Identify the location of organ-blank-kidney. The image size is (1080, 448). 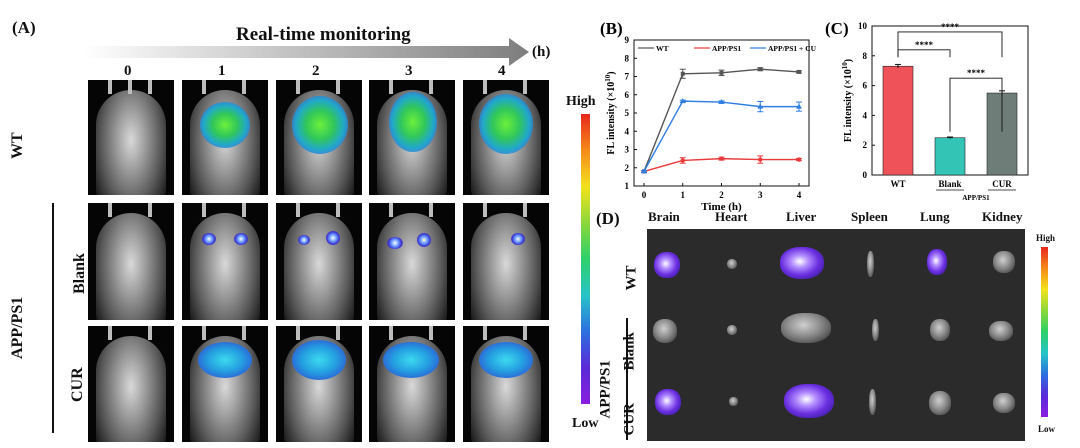
(1001, 331).